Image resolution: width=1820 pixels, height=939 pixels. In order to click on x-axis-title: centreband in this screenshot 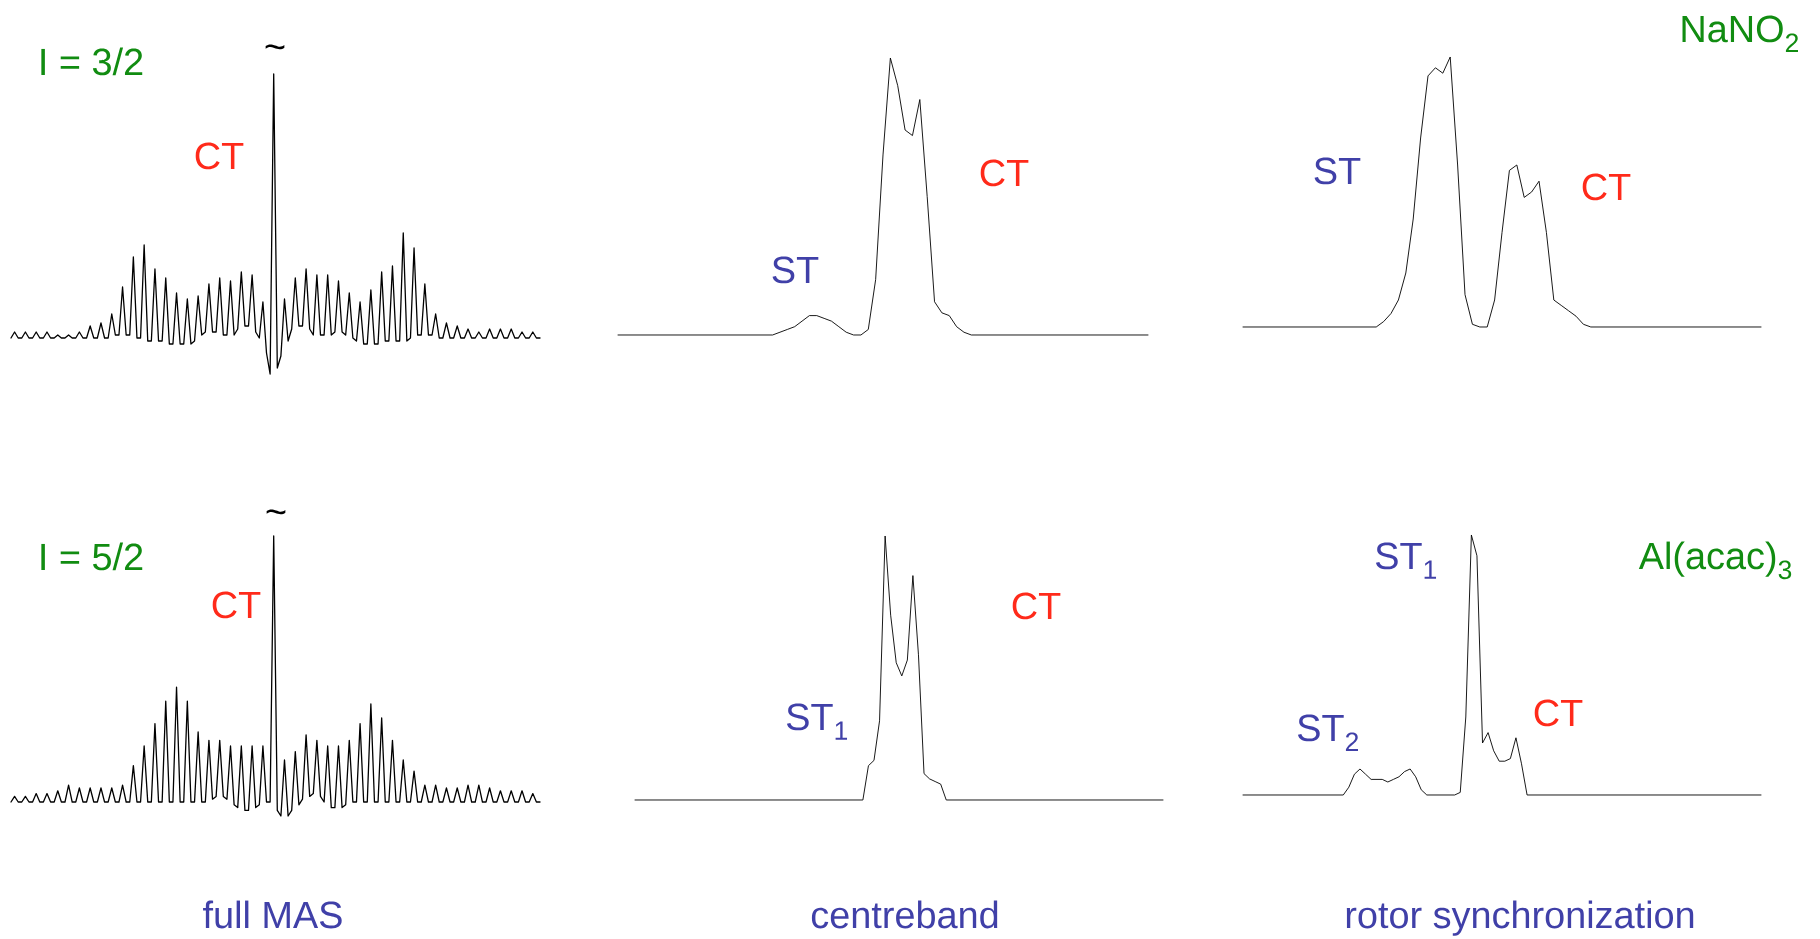, I will do `click(904, 914)`.